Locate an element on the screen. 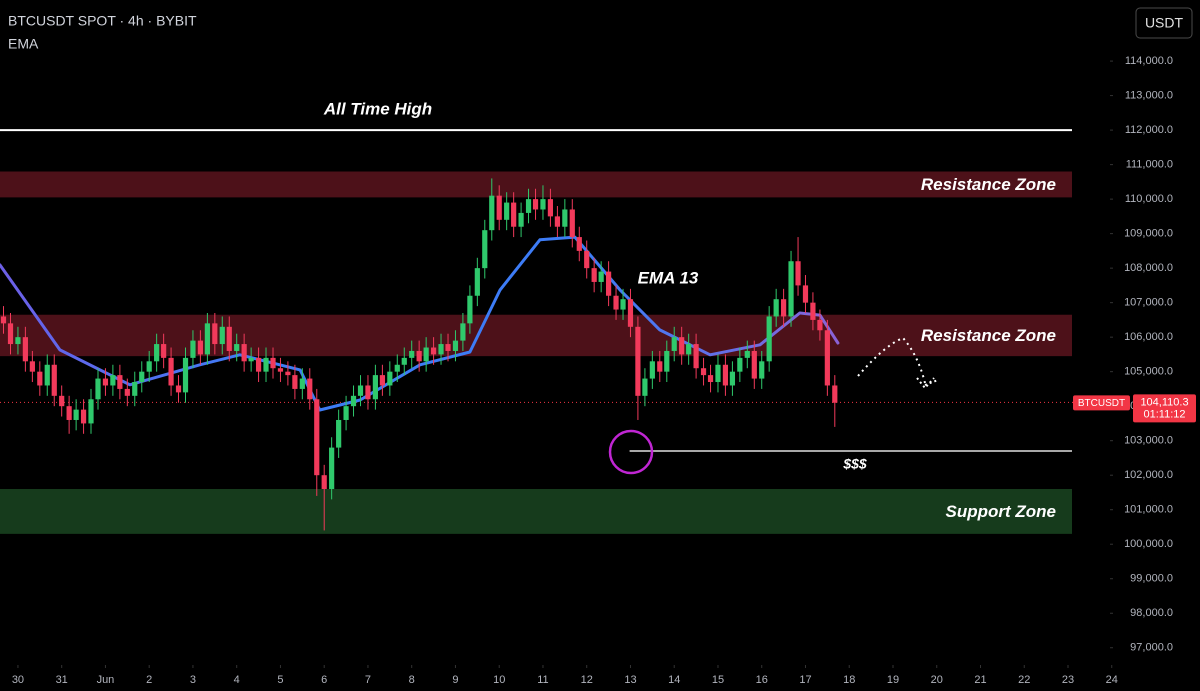 This screenshot has height=691, width=1200. x-tick-label: 18 is located at coordinates (849, 680).